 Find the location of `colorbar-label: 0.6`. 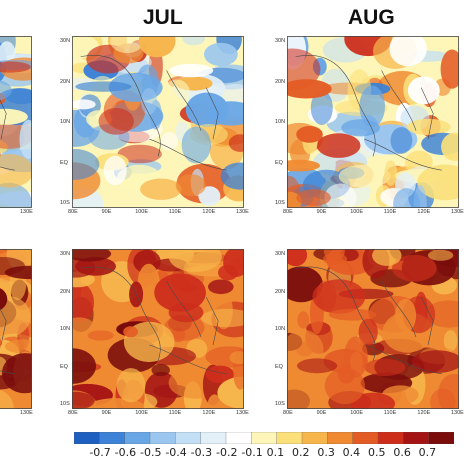

colorbar-label: 0.6 is located at coordinates (402, 452).